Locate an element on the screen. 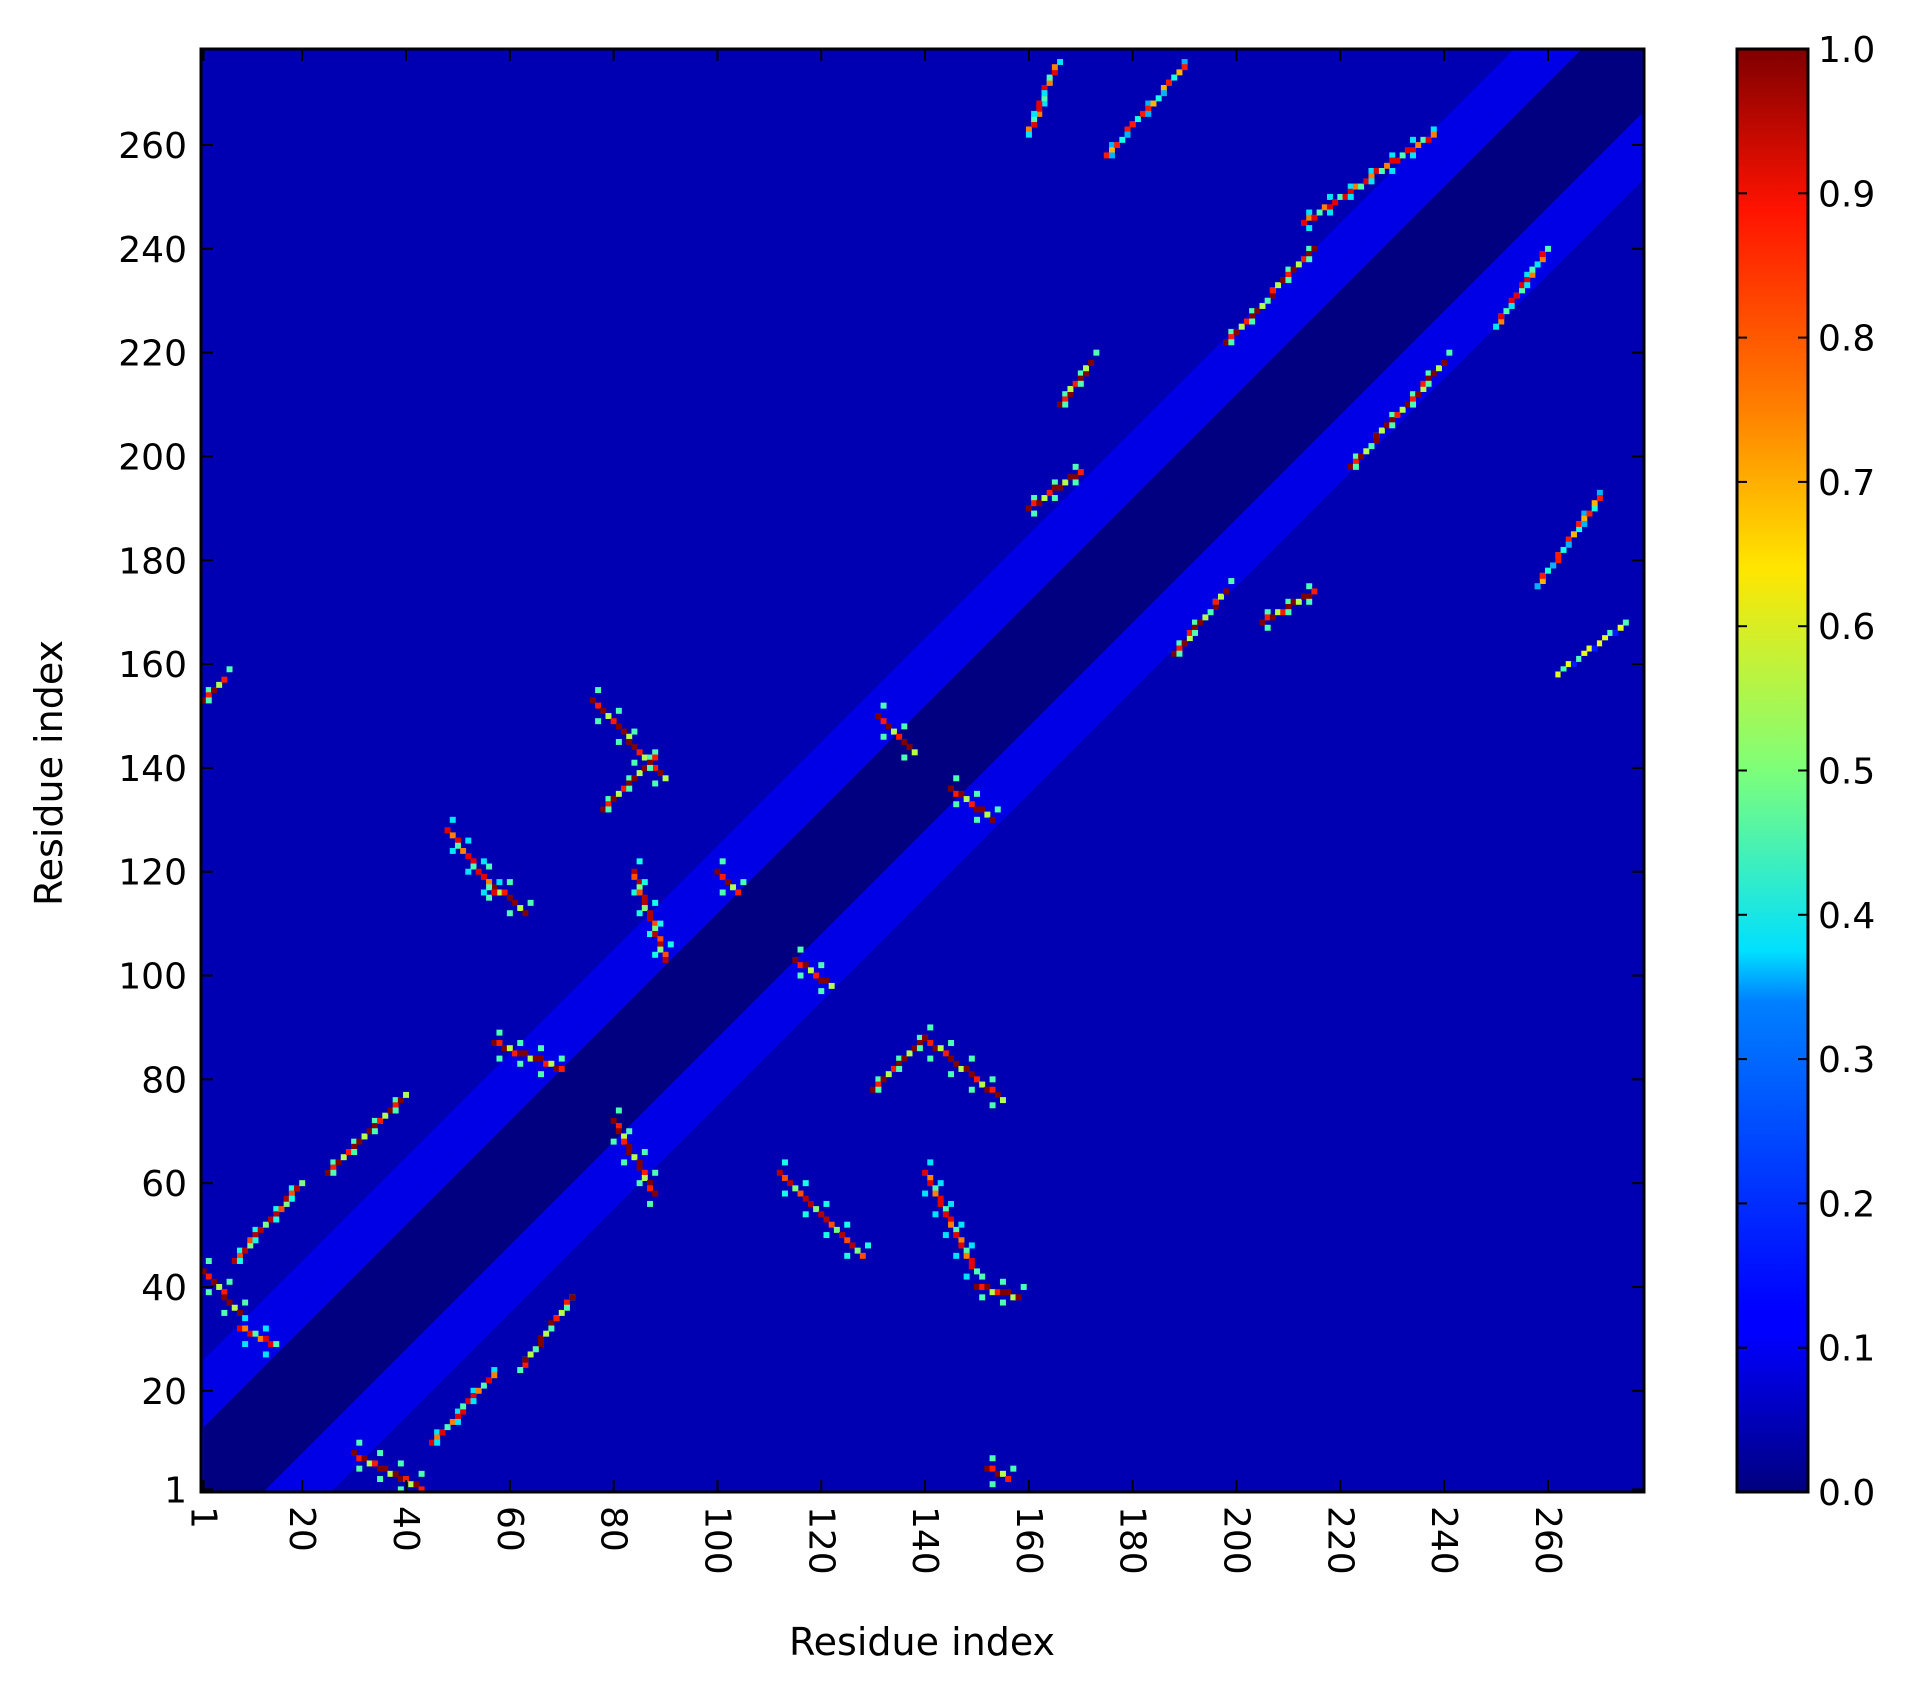  x-axis-label: Residue index is located at coordinates (922, 1642).